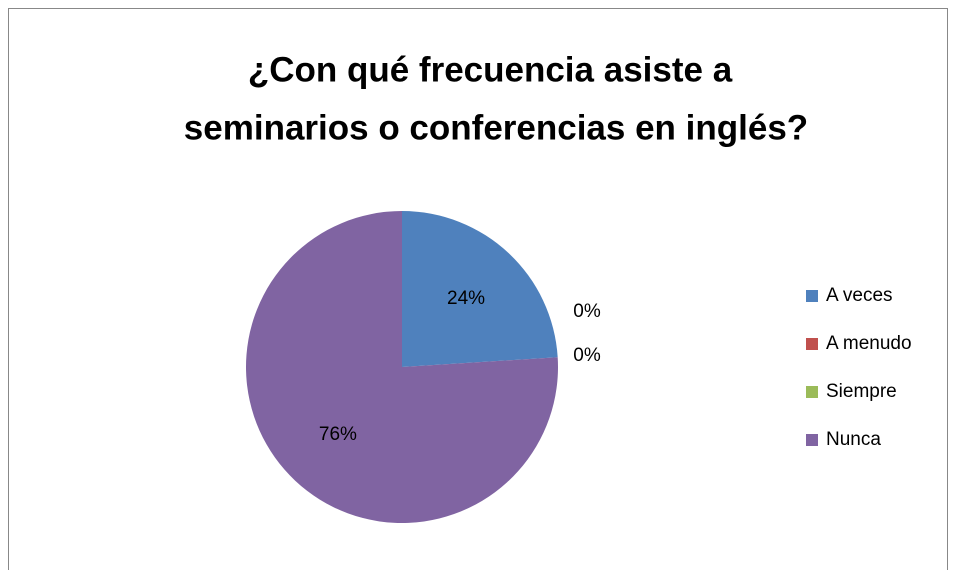 Image resolution: width=957 pixels, height=570 pixels. What do you see at coordinates (861, 391) in the screenshot?
I see `legend-label: Siempre` at bounding box center [861, 391].